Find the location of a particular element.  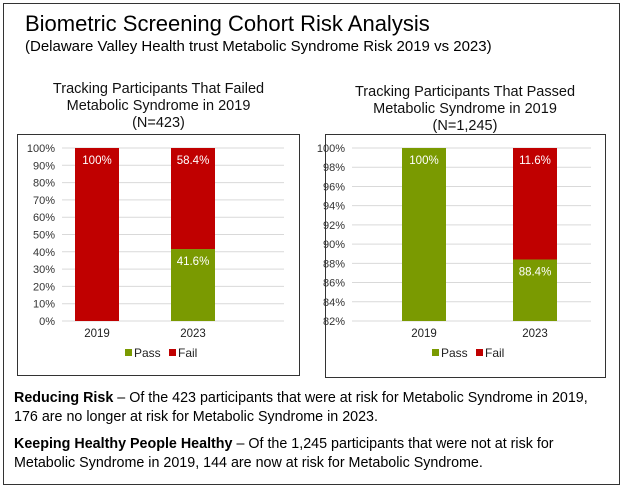

y-tick-label: 82% is located at coordinates (334, 322).